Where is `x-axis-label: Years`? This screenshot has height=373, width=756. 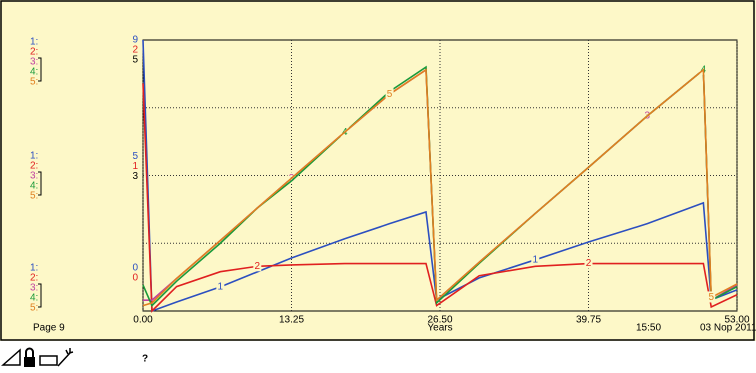
x-axis-label: Years is located at coordinates (439, 328).